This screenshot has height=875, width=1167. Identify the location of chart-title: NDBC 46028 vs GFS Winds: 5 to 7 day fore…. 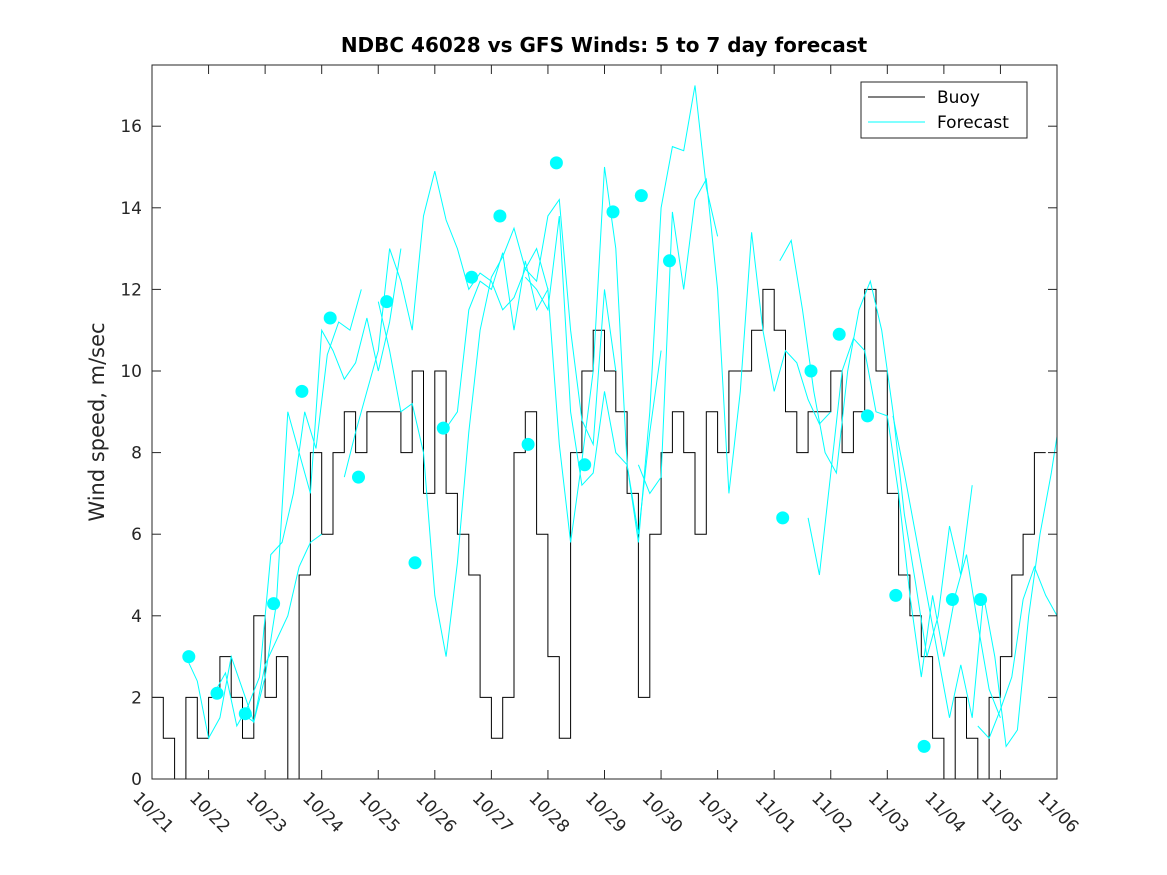
(604, 45).